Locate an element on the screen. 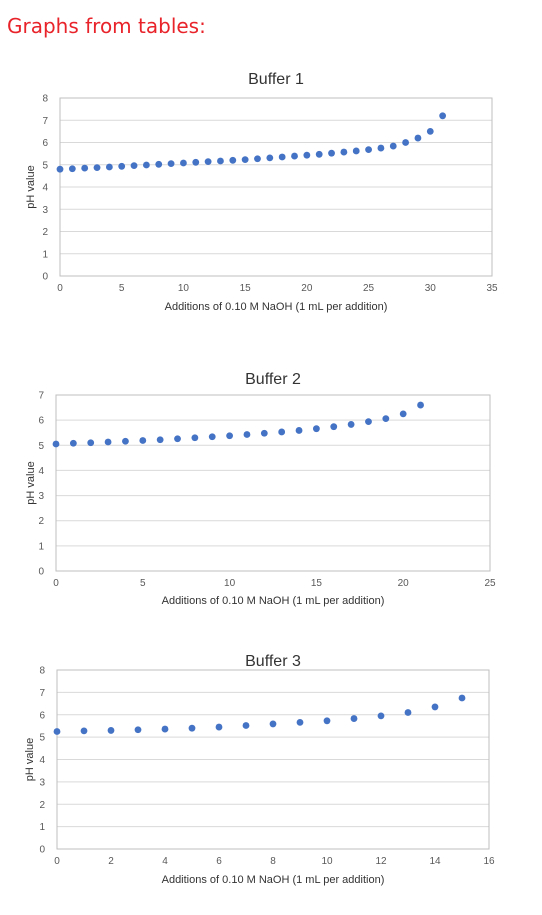 The image size is (542, 915). buffer-3-title: Buffer 3 is located at coordinates (273, 661).